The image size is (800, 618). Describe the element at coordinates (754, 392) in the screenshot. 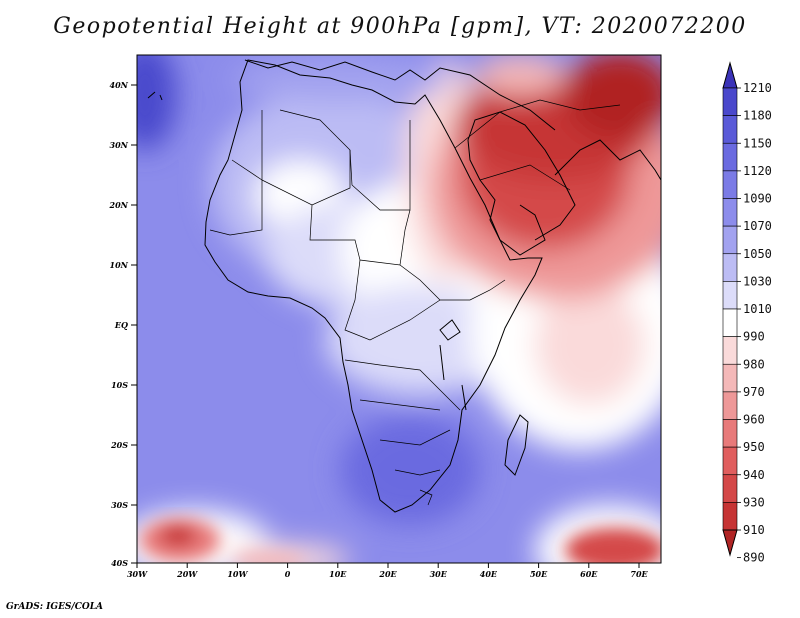

I see `legend-label: 970` at that location.